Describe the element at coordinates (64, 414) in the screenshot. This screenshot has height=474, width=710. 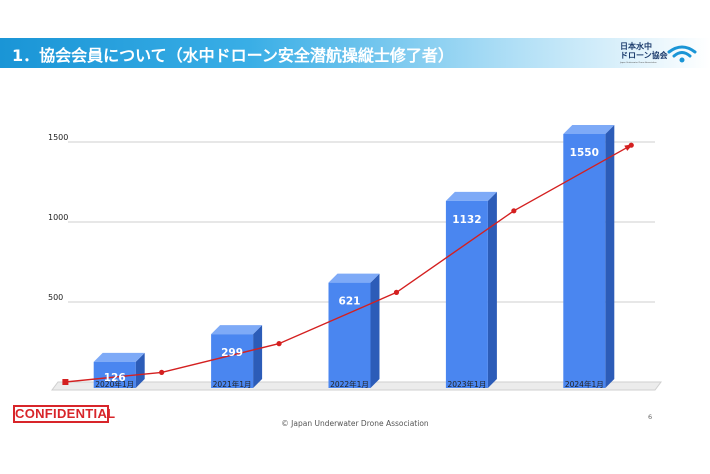
I see `confidential-stamp: CONFIDENTIAL` at that location.